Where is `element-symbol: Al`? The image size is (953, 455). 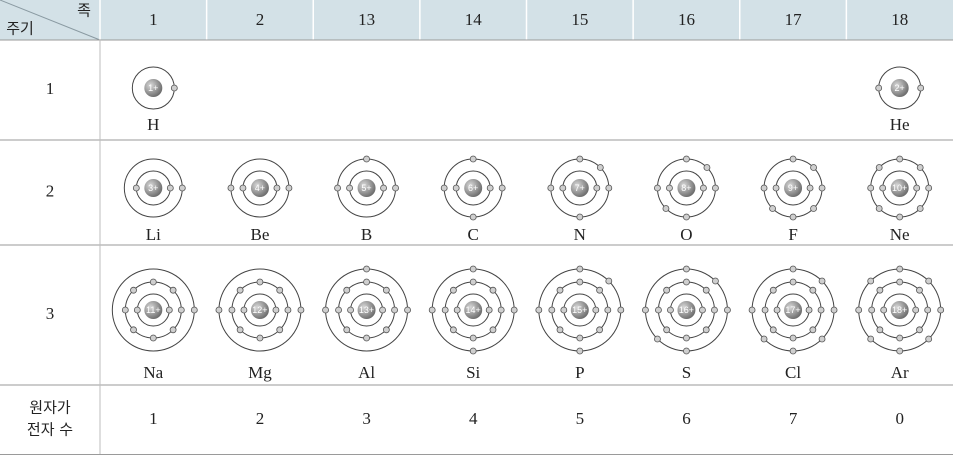
element-symbol: Al is located at coordinates (366, 372).